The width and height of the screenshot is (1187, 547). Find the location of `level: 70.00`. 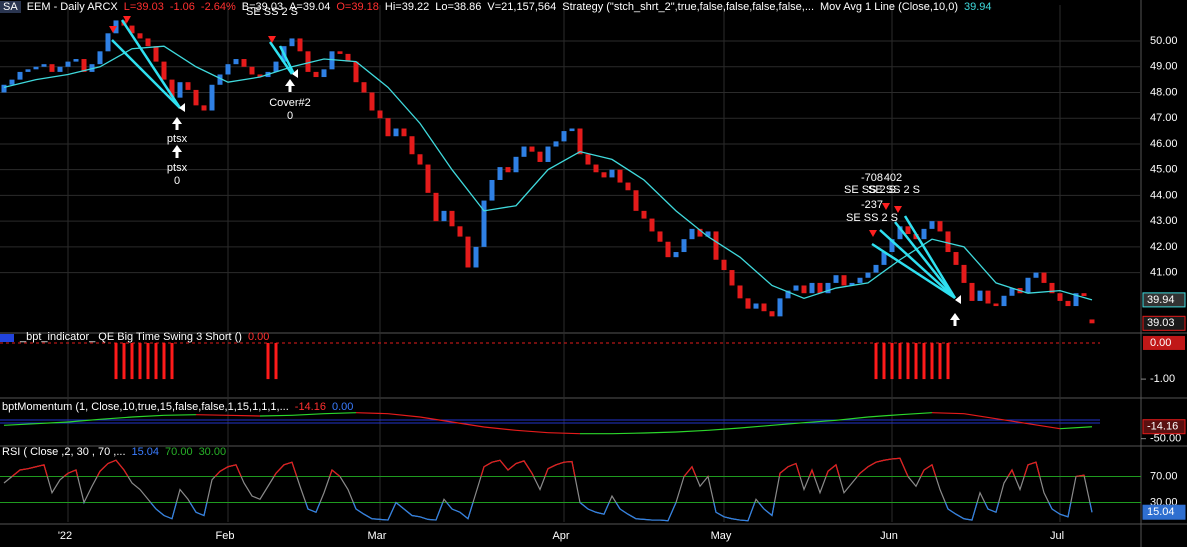

level: 70.00 is located at coordinates (179, 452).